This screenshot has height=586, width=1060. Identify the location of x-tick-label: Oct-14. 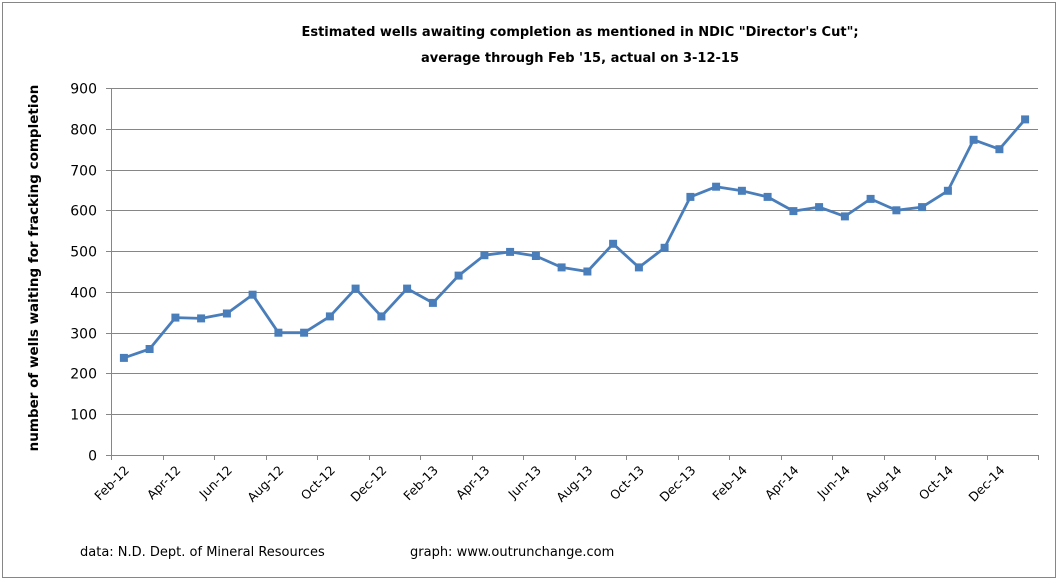
(936, 482).